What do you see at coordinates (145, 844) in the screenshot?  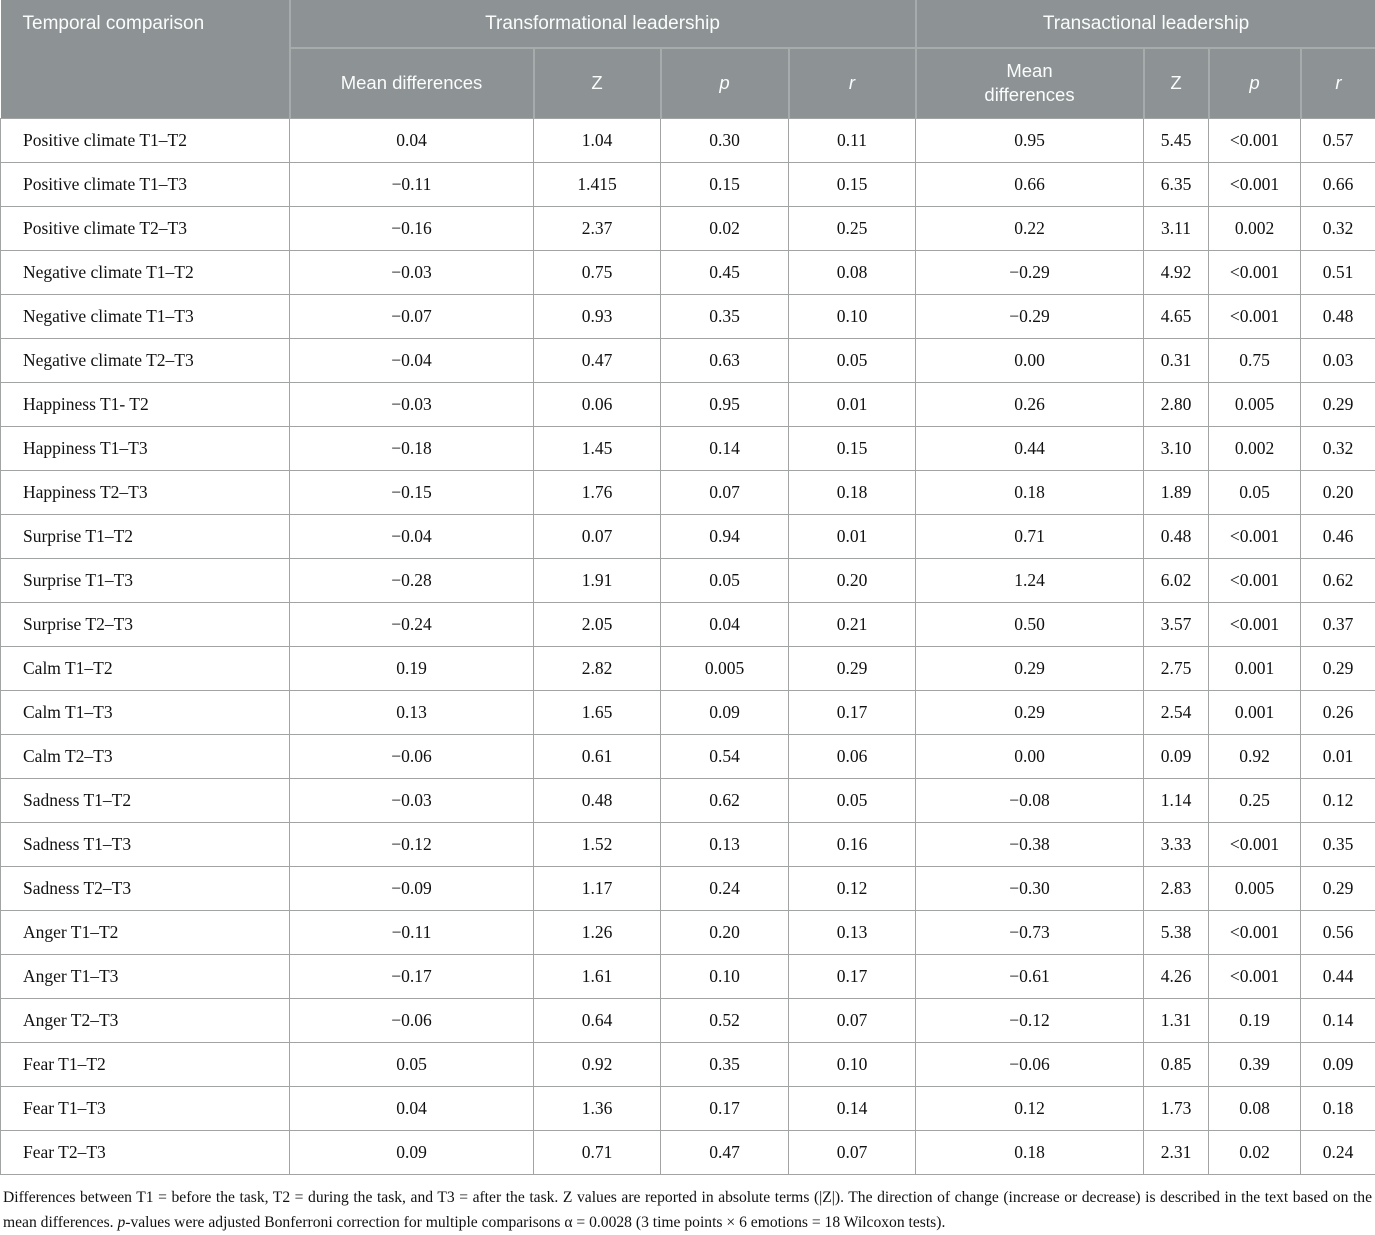 I see `row-label: Sadness T1–T3` at bounding box center [145, 844].